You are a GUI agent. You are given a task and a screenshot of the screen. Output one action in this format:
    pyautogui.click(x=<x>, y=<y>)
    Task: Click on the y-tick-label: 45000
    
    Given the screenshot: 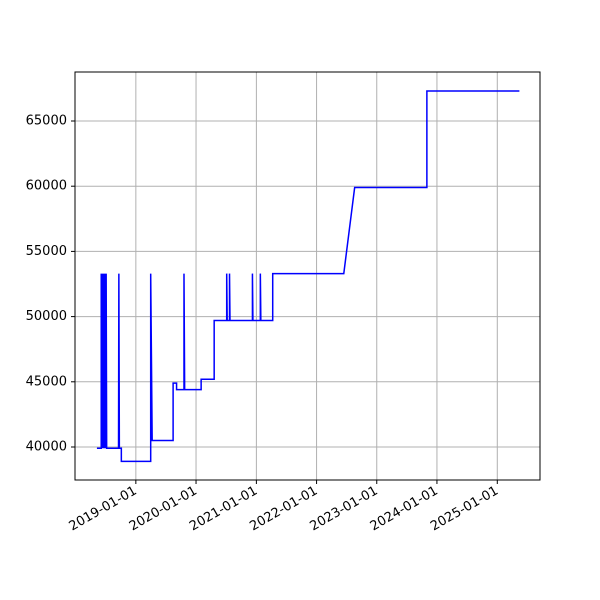 What is the action you would take?
    pyautogui.click(x=46, y=381)
    